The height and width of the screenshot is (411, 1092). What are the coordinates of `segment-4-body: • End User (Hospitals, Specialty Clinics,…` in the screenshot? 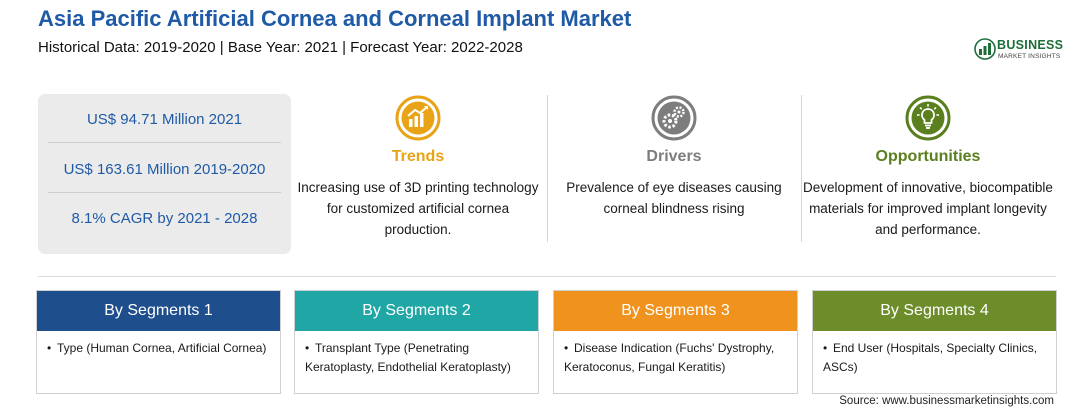 It's located at (934, 354).